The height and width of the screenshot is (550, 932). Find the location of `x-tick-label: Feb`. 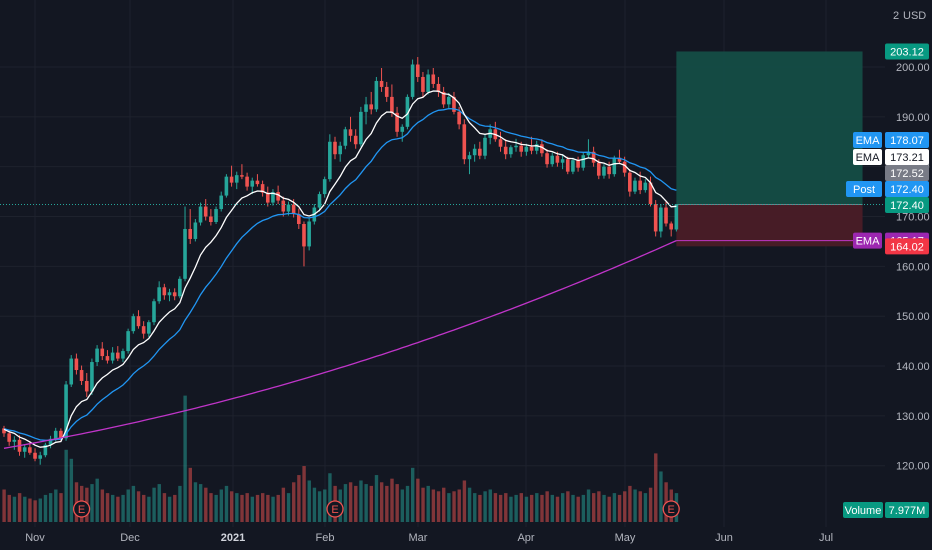

x-tick-label: Feb is located at coordinates (325, 538).